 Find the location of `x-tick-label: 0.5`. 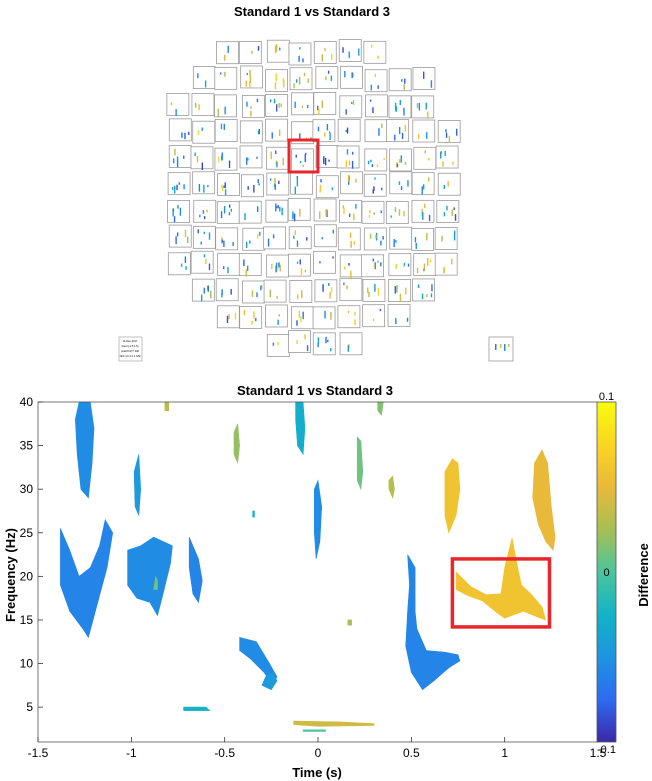

x-tick-label: 0.5 is located at coordinates (411, 753).